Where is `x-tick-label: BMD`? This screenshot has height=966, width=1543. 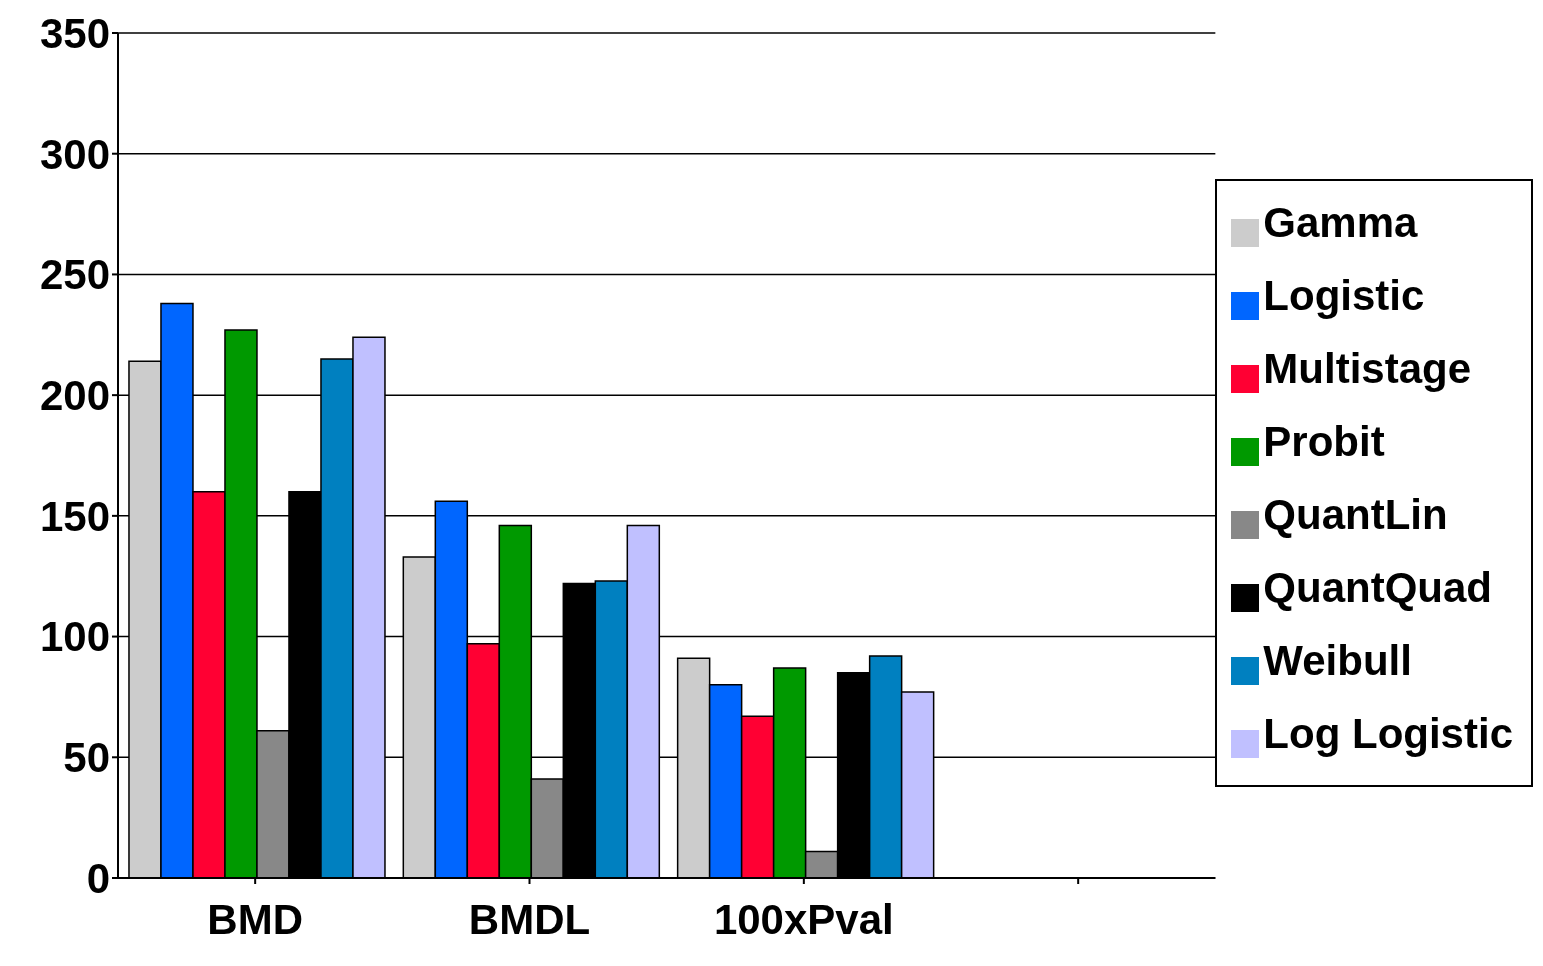 x-tick-label: BMD is located at coordinates (255, 919).